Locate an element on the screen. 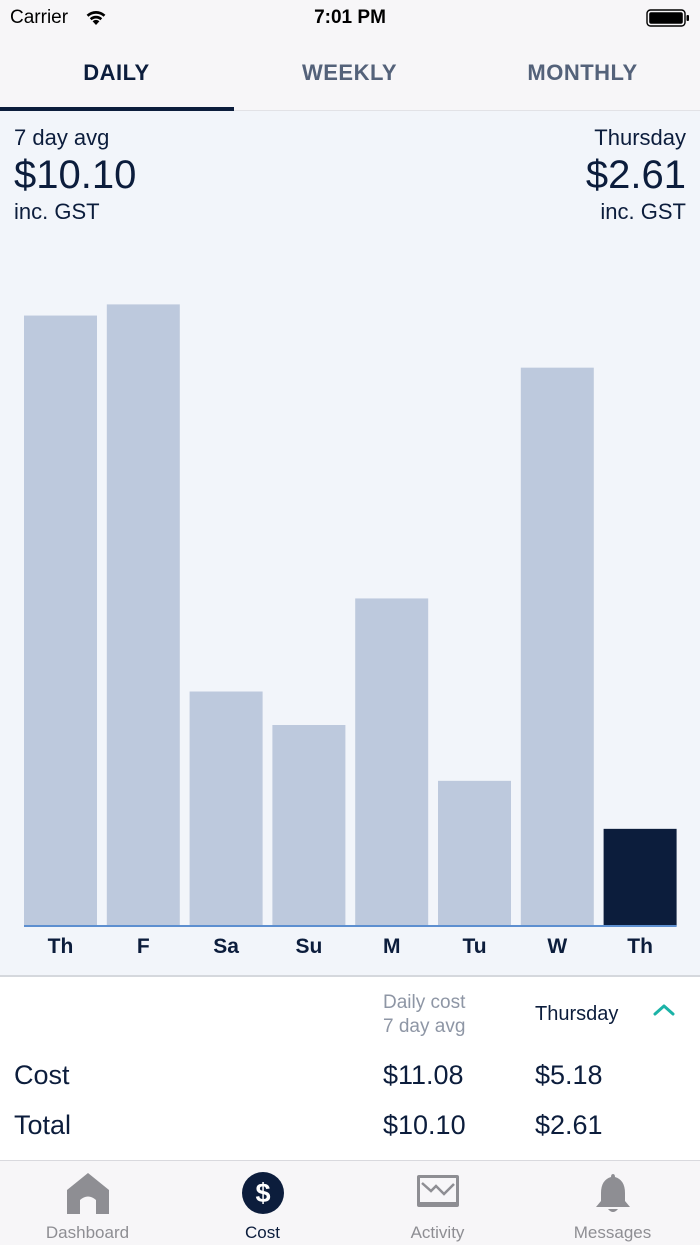 The height and width of the screenshot is (1245, 700). avg-gst-note: inc. GST is located at coordinates (57, 211).